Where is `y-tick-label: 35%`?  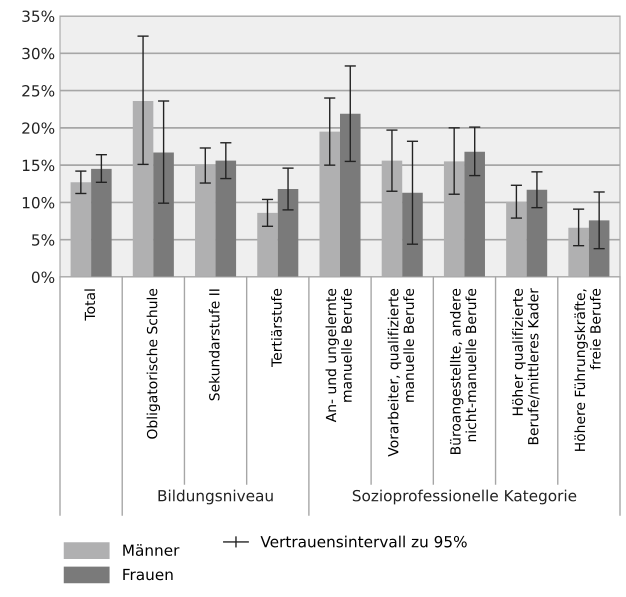
y-tick-label: 35% is located at coordinates (38, 16).